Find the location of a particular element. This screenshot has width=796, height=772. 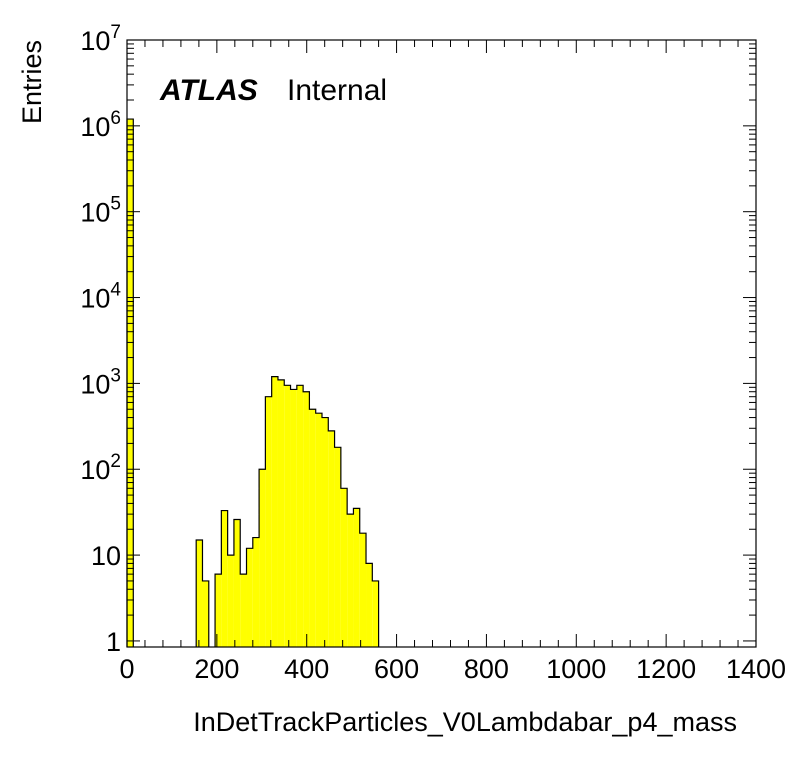

x-tick-label: 200 is located at coordinates (216, 669).